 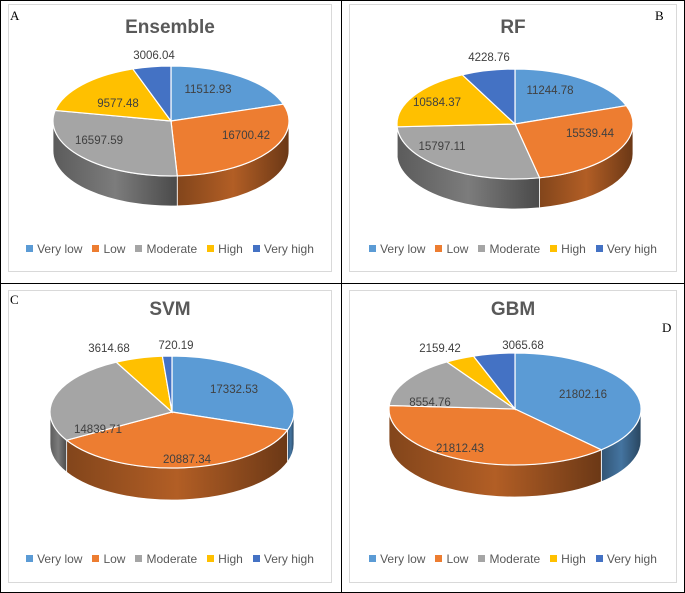 I want to click on pie-slice-high, so click(x=456, y=101).